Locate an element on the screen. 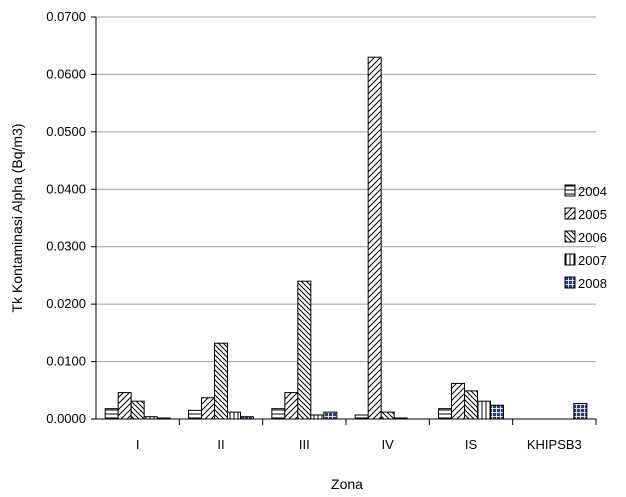  bar-iii-2004 is located at coordinates (278, 414).